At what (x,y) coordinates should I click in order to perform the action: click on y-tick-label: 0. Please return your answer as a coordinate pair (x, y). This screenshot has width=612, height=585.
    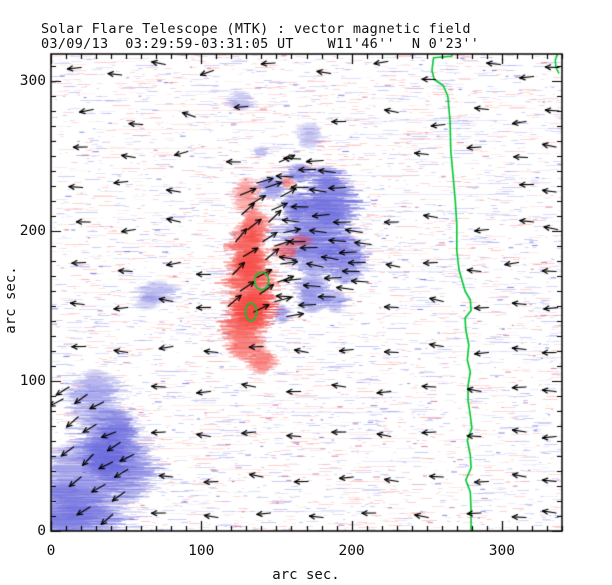
    Looking at the image, I should click on (41, 531).